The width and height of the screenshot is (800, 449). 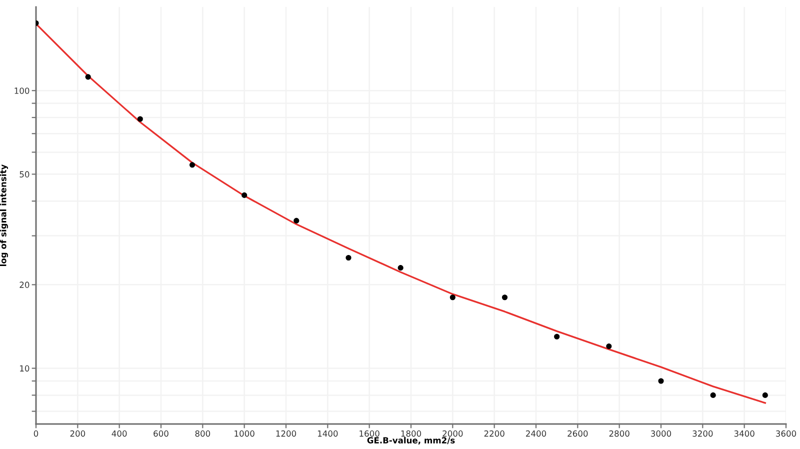 I want to click on y-axis-title: log of signal intensity, so click(x=4, y=215).